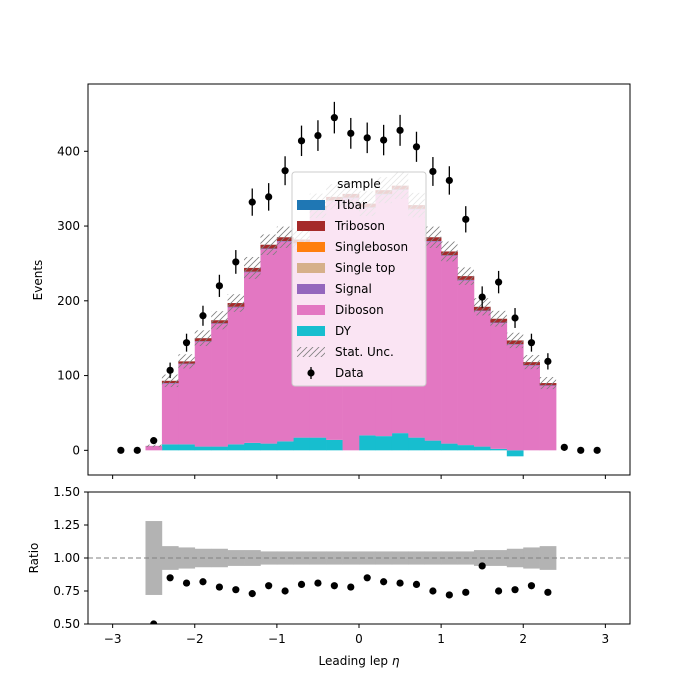 This screenshot has width=700, height=700. What do you see at coordinates (70, 558) in the screenshot?
I see `ratio-y-ticks: 0.50 0.75 1.00 1.25 1.50` at bounding box center [70, 558].